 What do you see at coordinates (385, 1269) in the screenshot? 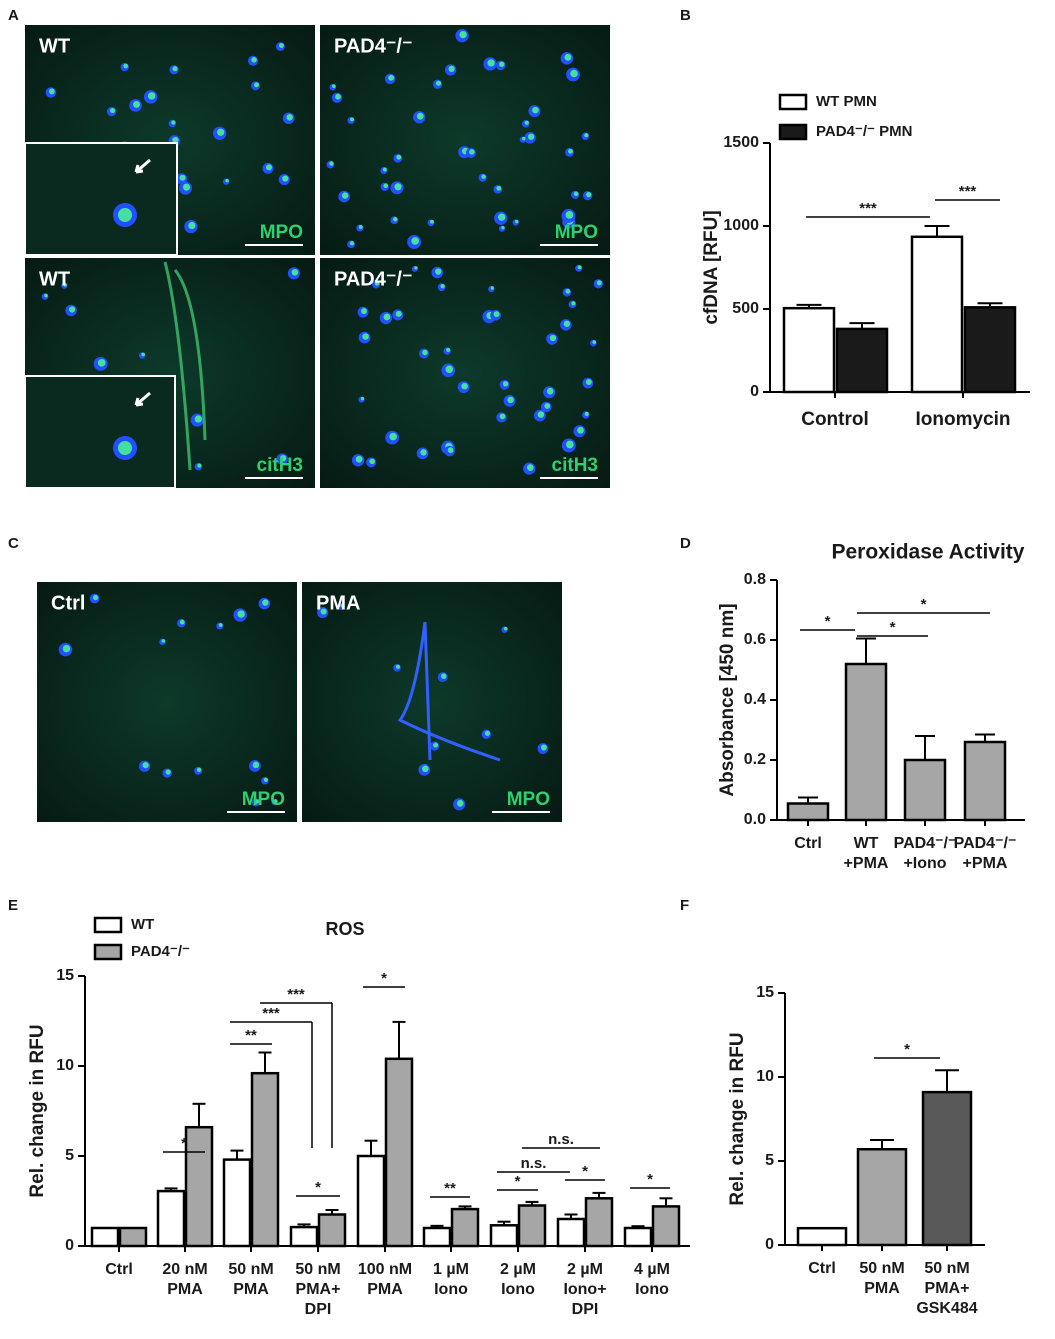
I see `x-tick-label: 100 nM` at bounding box center [385, 1269].